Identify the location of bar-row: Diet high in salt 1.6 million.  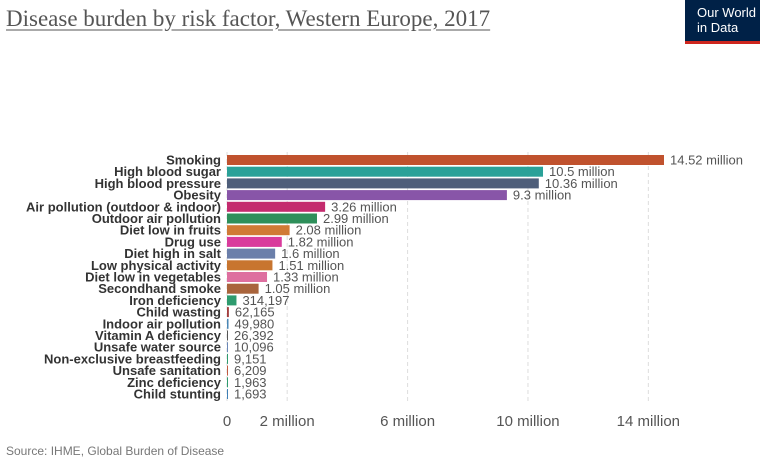
(231, 253).